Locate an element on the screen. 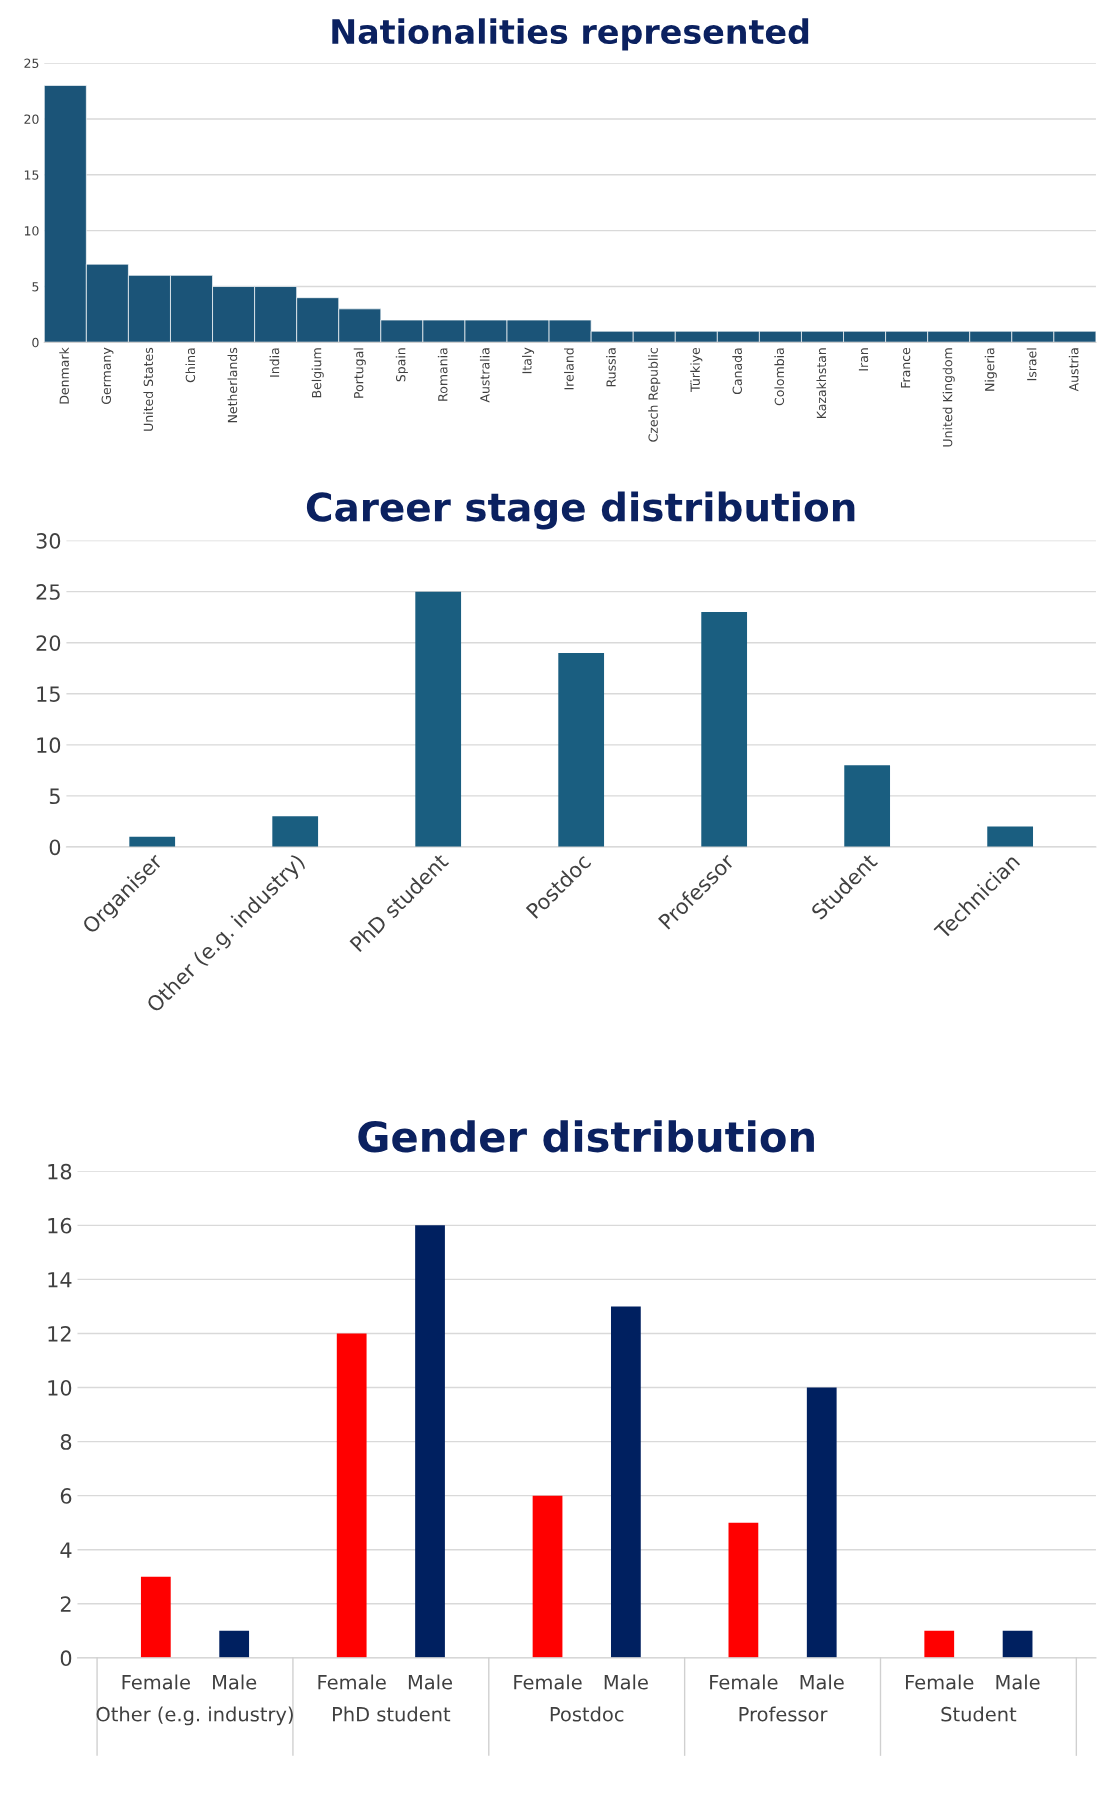 This screenshot has width=1107, height=1802. y-tick-label: 30 is located at coordinates (48, 541).